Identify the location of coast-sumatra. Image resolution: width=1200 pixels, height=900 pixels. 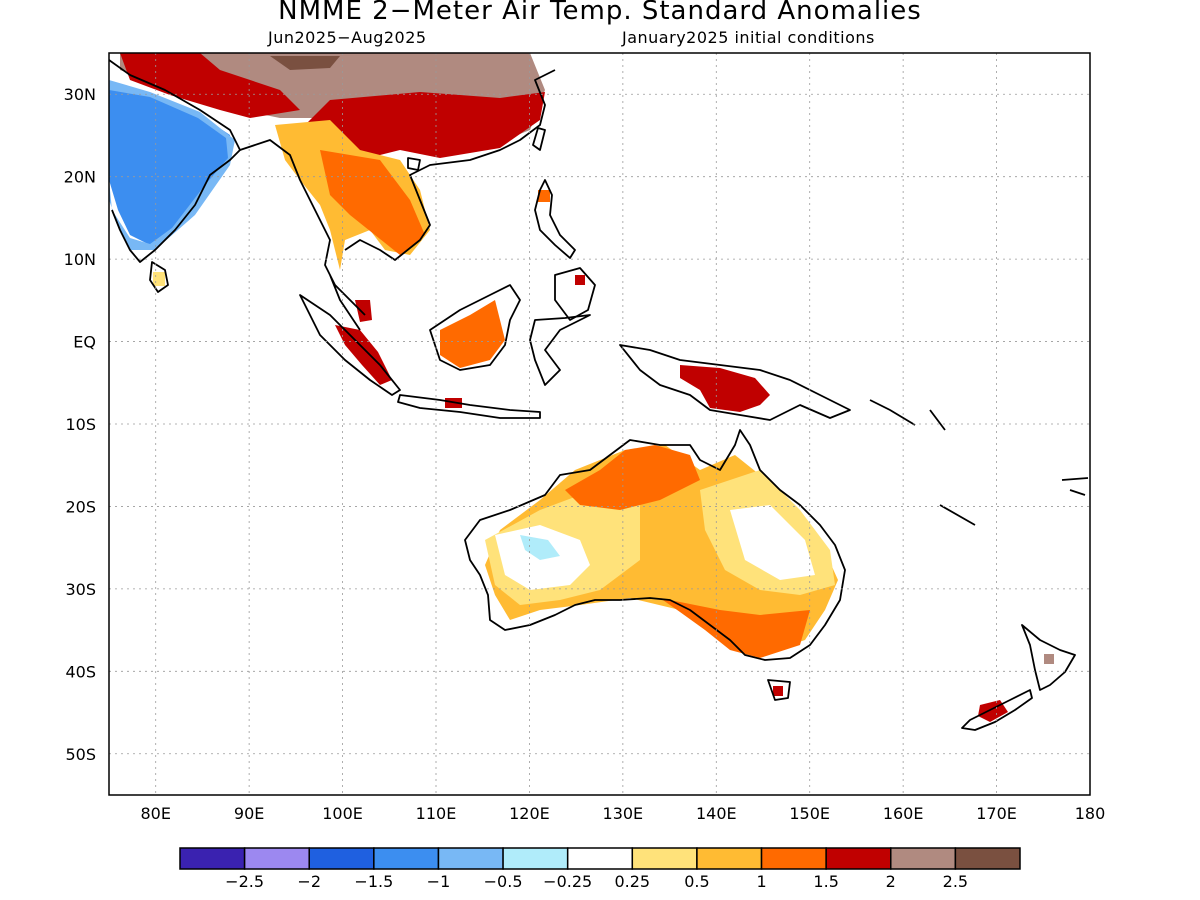
(350, 345).